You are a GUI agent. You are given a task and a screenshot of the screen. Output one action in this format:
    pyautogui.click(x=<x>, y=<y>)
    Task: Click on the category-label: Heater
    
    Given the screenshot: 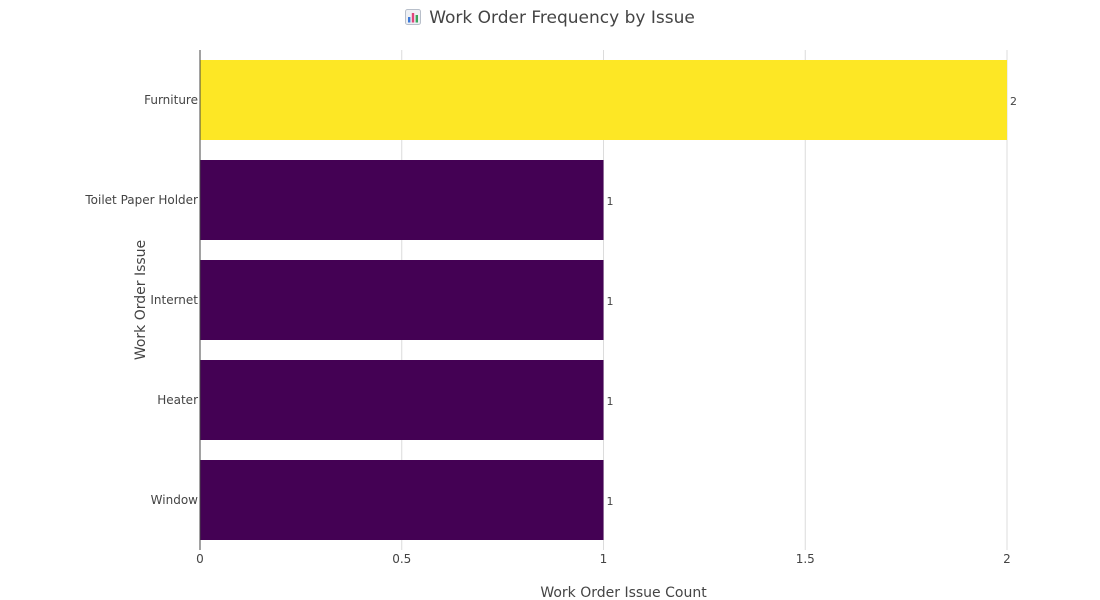 What is the action you would take?
    pyautogui.click(x=177, y=400)
    